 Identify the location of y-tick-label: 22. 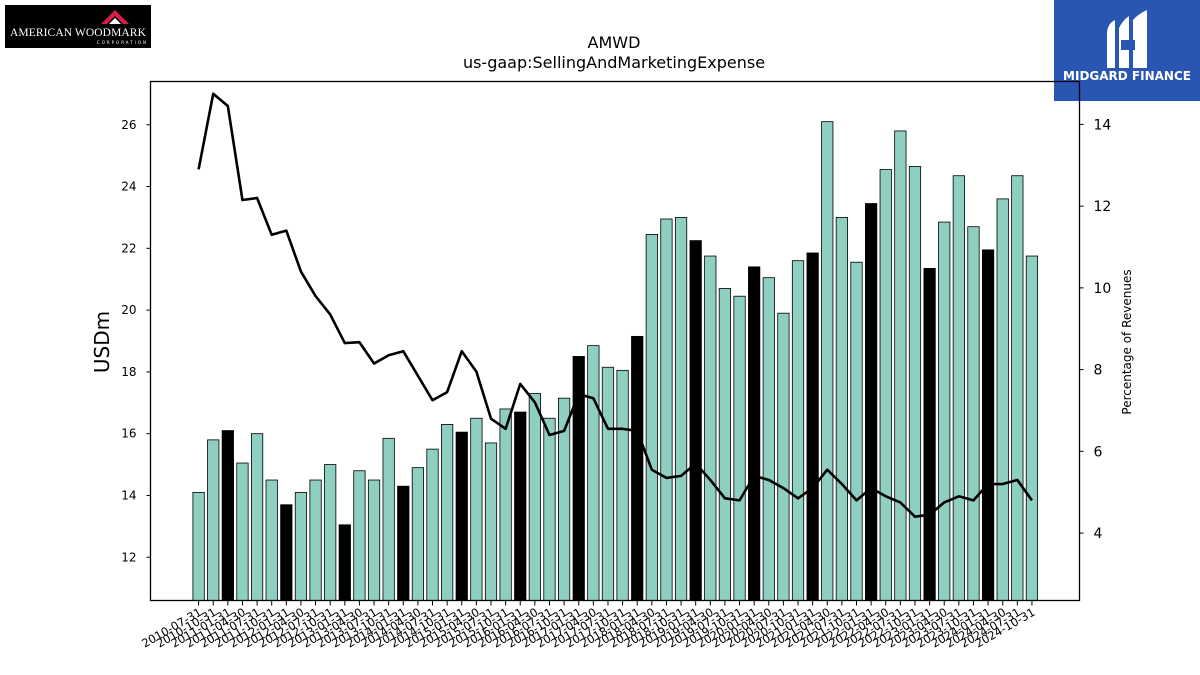
(128, 248).